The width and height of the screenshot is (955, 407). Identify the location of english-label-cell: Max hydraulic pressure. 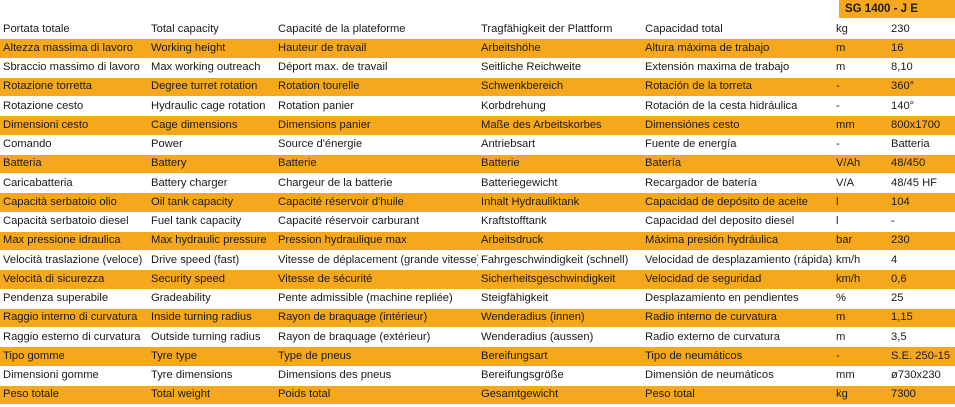
(211, 241).